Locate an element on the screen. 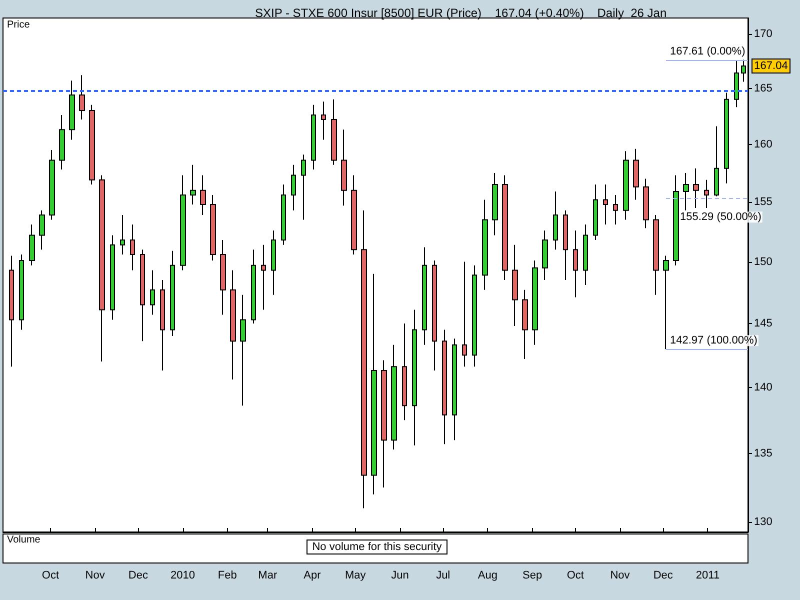 Image resolution: width=800 pixels, height=600 pixels. text: Volume is located at coordinates (24, 540).